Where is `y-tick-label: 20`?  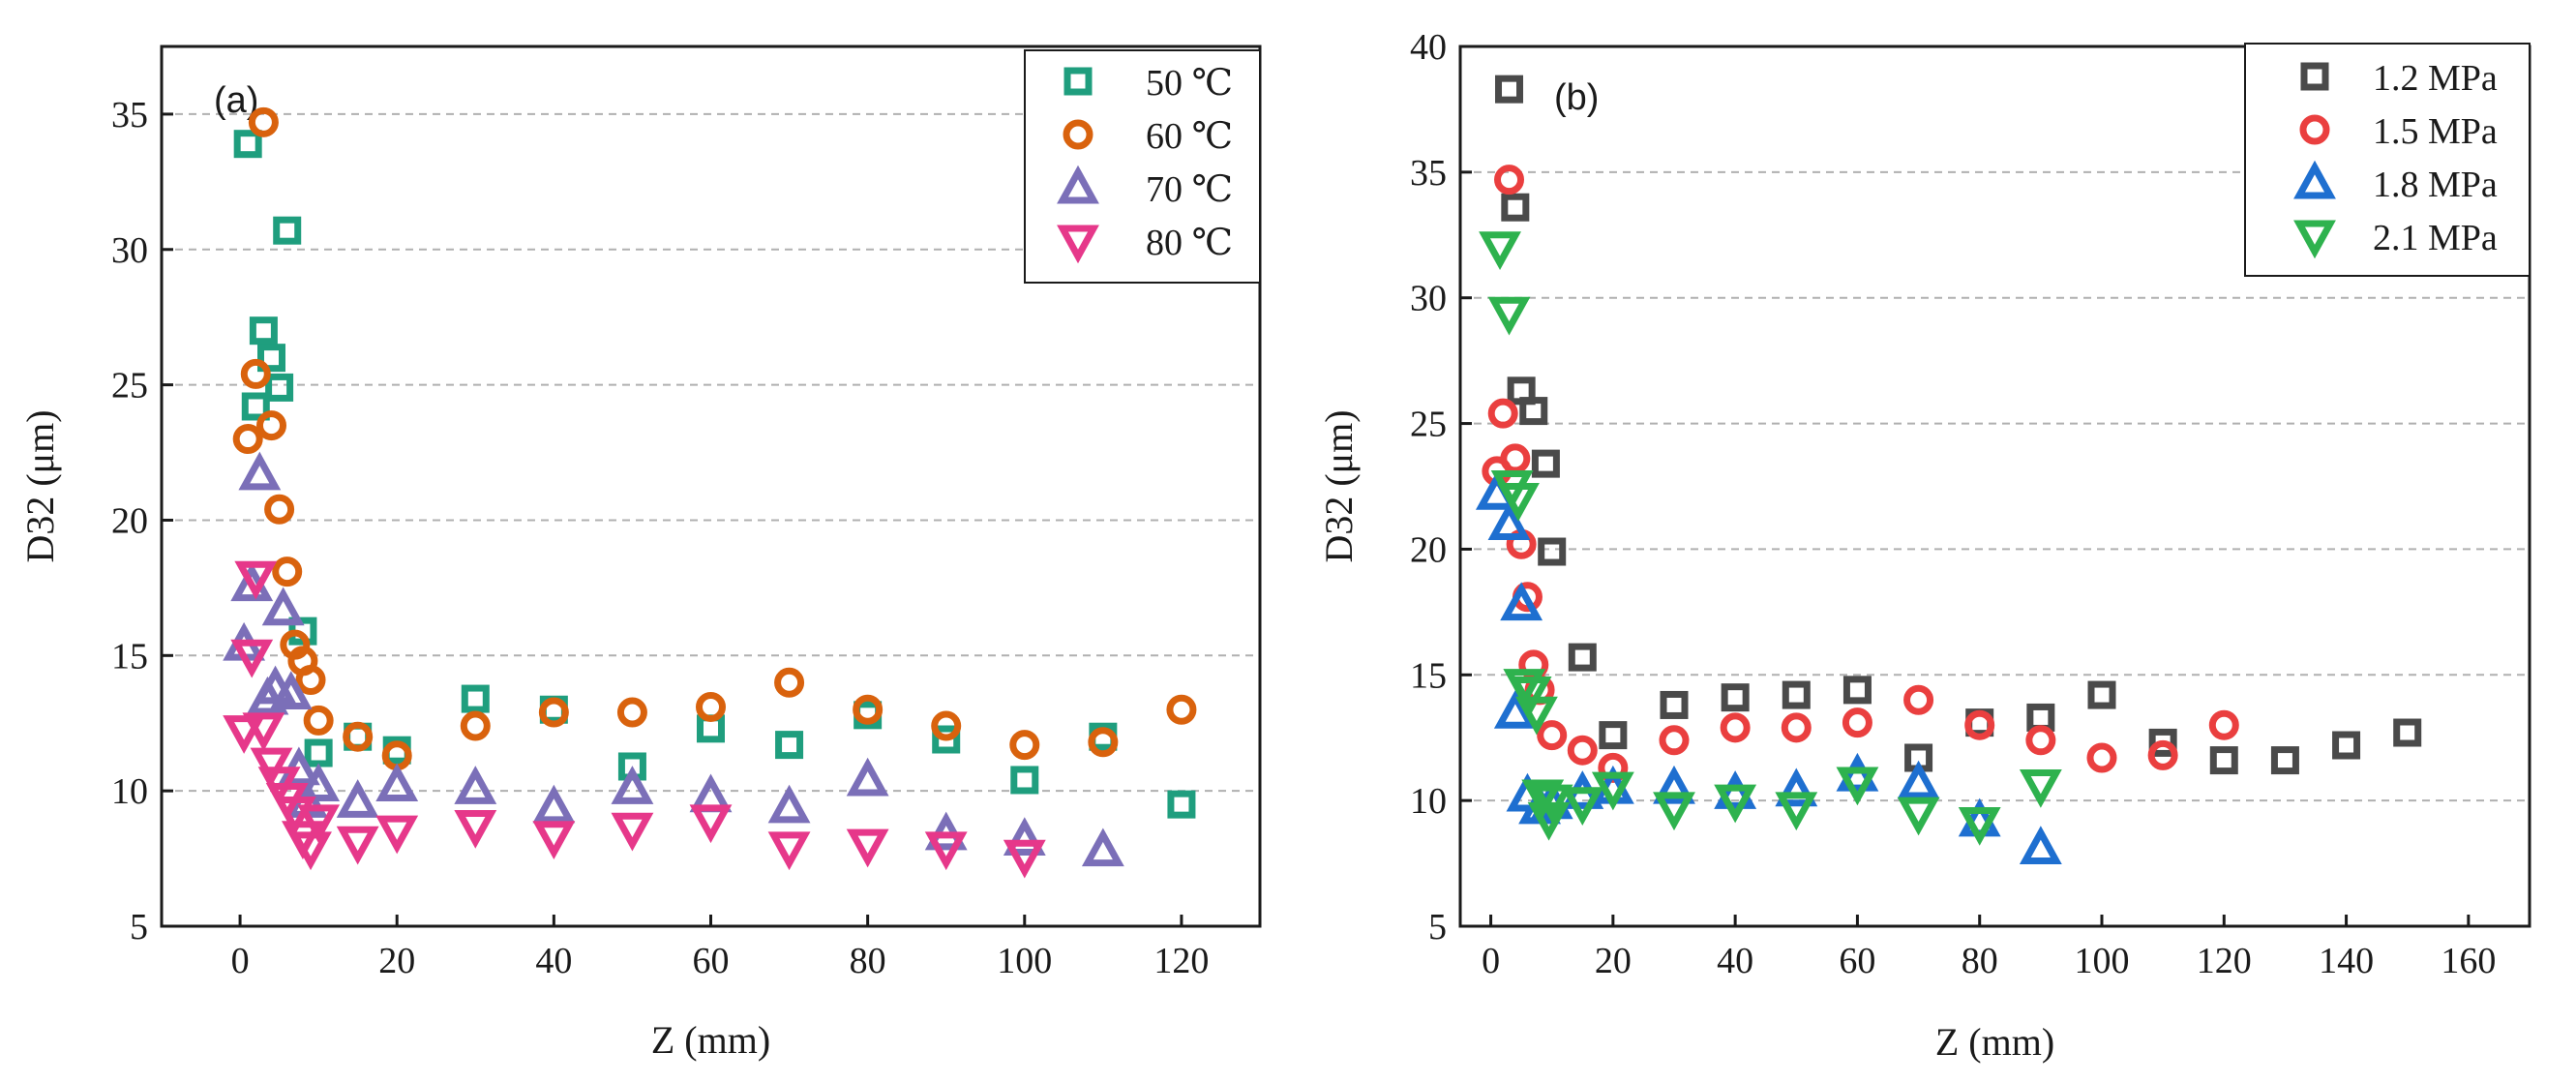 y-tick-label: 20 is located at coordinates (1428, 549).